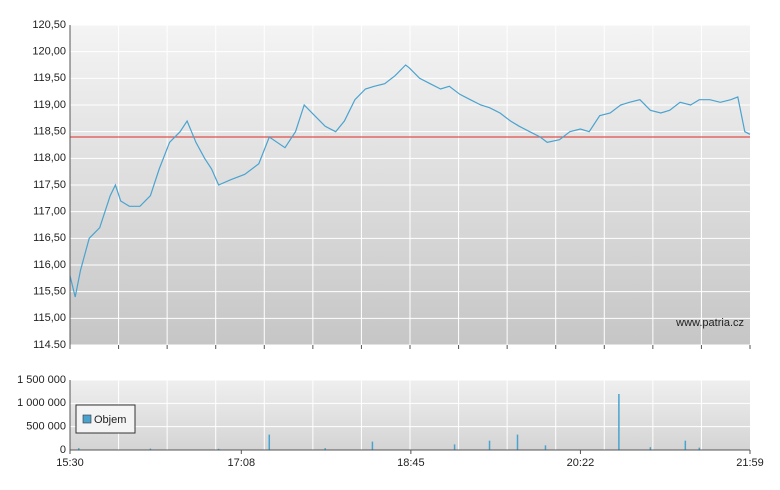  I want to click on x-tick-label: 18:45, so click(411, 463).